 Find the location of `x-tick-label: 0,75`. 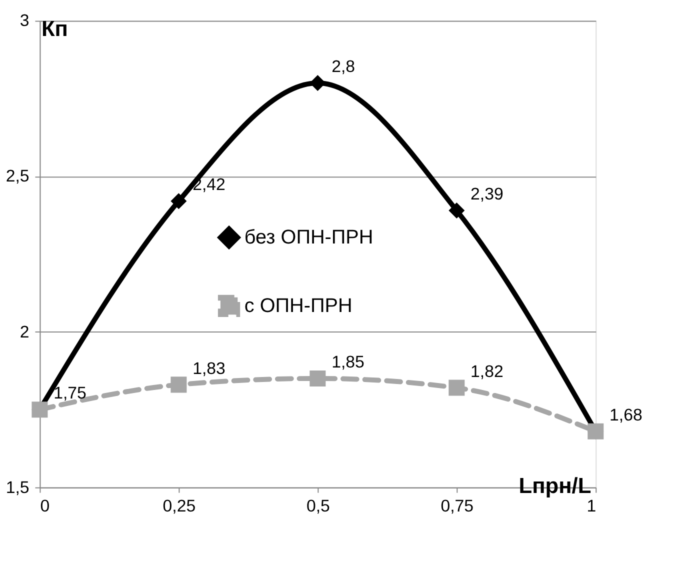

x-tick-label: 0,75 is located at coordinates (457, 506).